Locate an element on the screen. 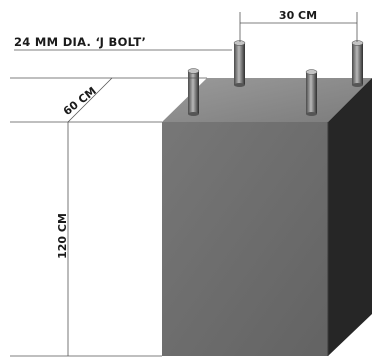 This screenshot has height=360, width=380. bolt-label: 24 MM DIA. ‘J BOLT’ is located at coordinates (80, 42).